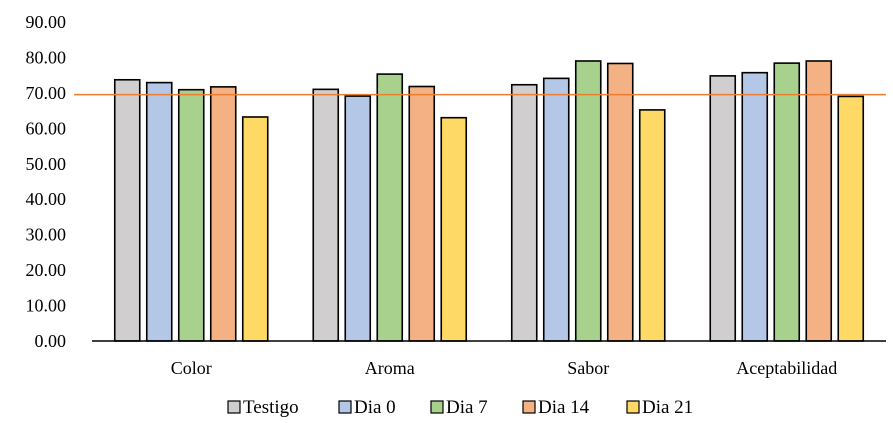 The width and height of the screenshot is (893, 423). What do you see at coordinates (489, 359) in the screenshot?
I see `x-axis: Color Aroma Sabor Aceptabilidad` at bounding box center [489, 359].